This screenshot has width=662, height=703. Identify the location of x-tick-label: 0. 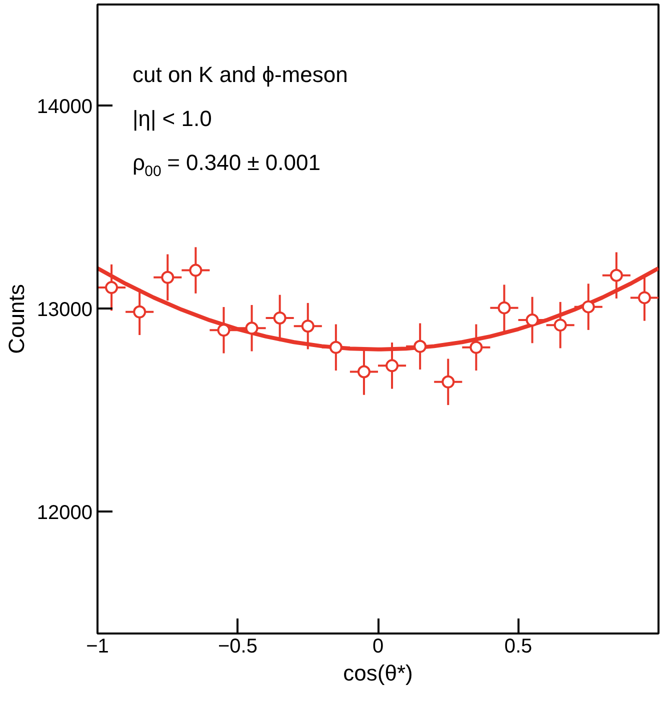
(378, 647).